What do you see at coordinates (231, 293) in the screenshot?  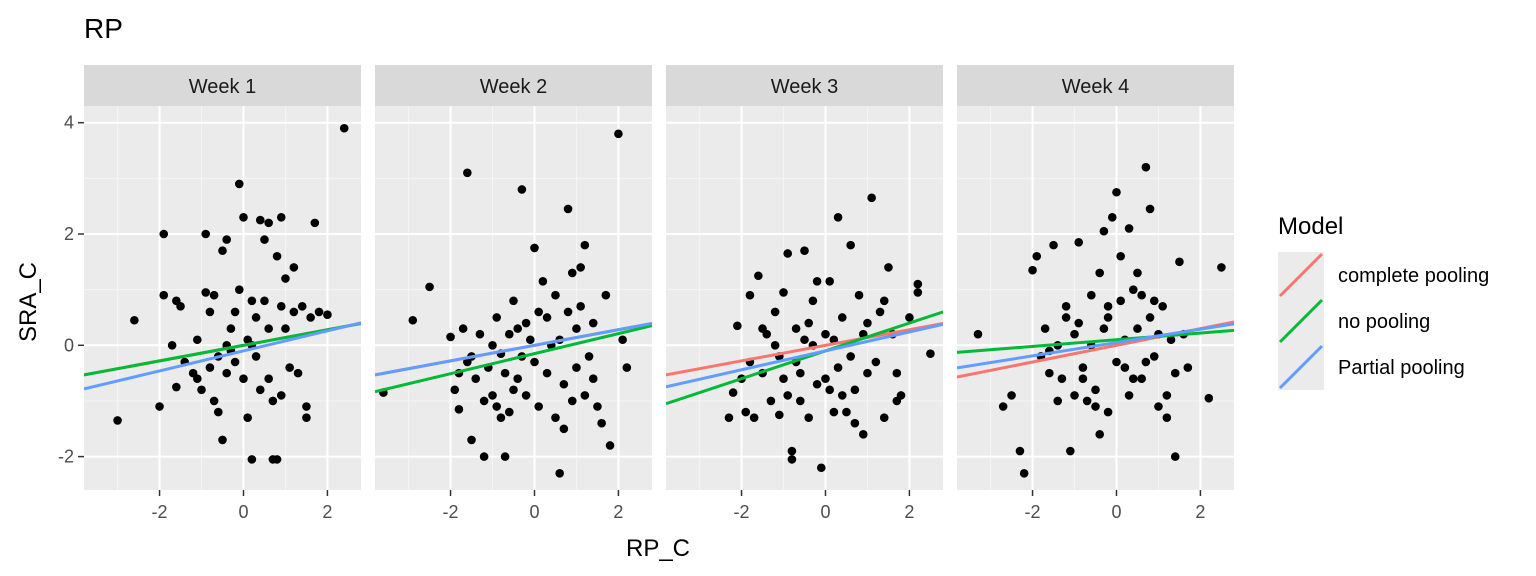 I see `scatter-points` at bounding box center [231, 293].